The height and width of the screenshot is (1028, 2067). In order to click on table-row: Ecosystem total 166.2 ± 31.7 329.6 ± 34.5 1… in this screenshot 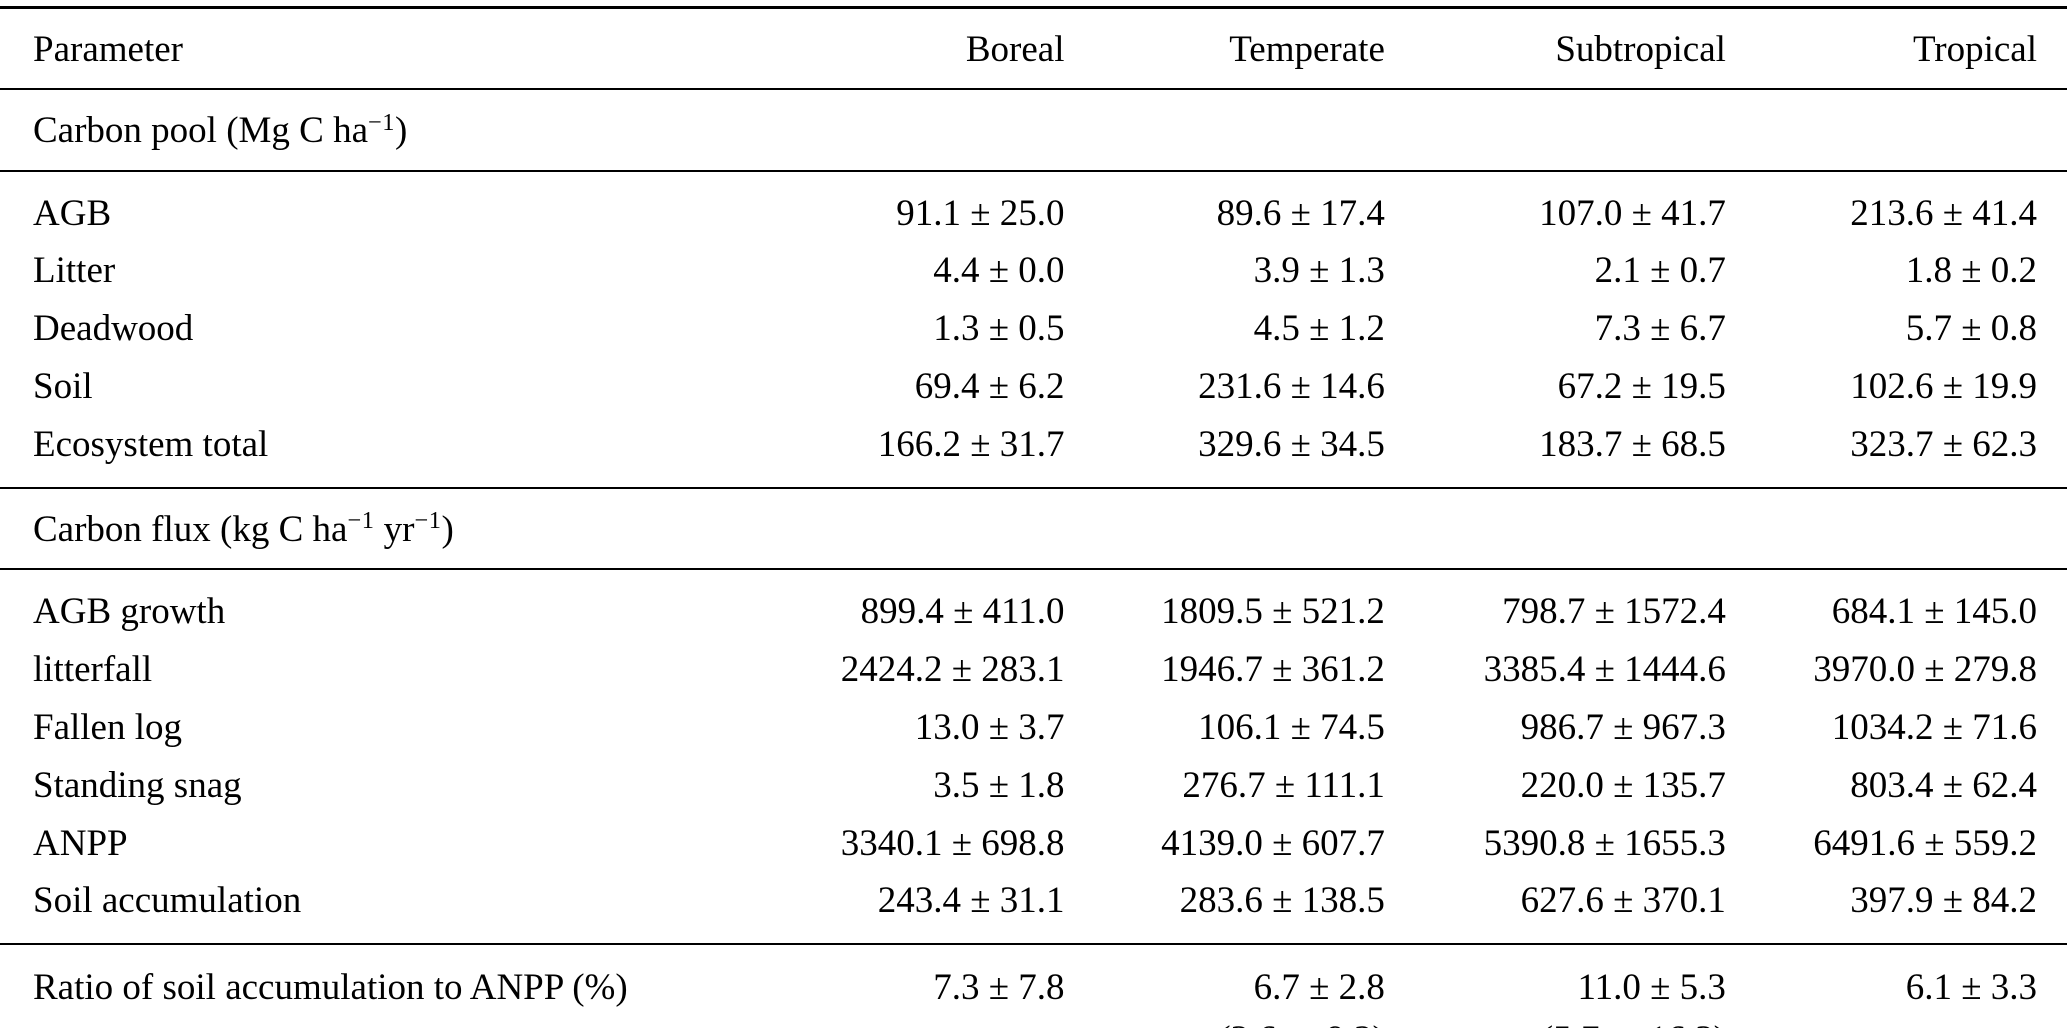, I will do `click(1033, 452)`.